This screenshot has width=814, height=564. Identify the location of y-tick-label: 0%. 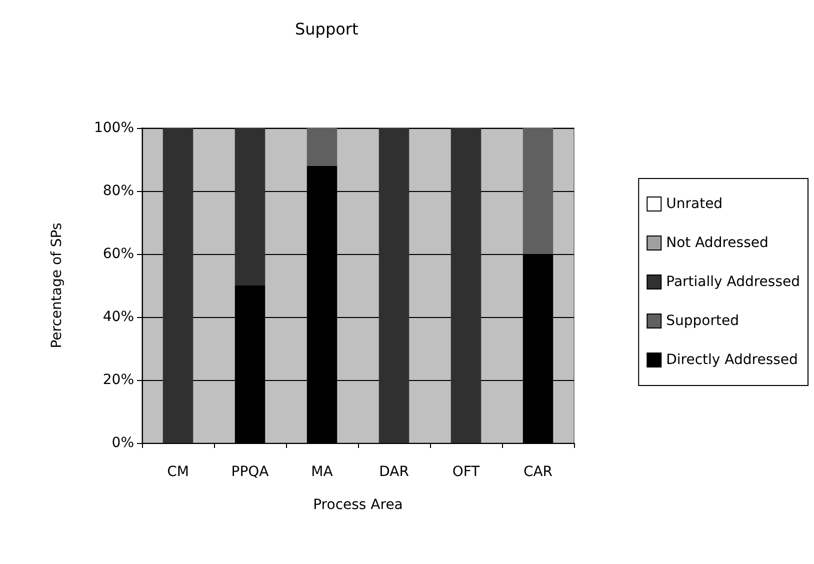
(123, 443).